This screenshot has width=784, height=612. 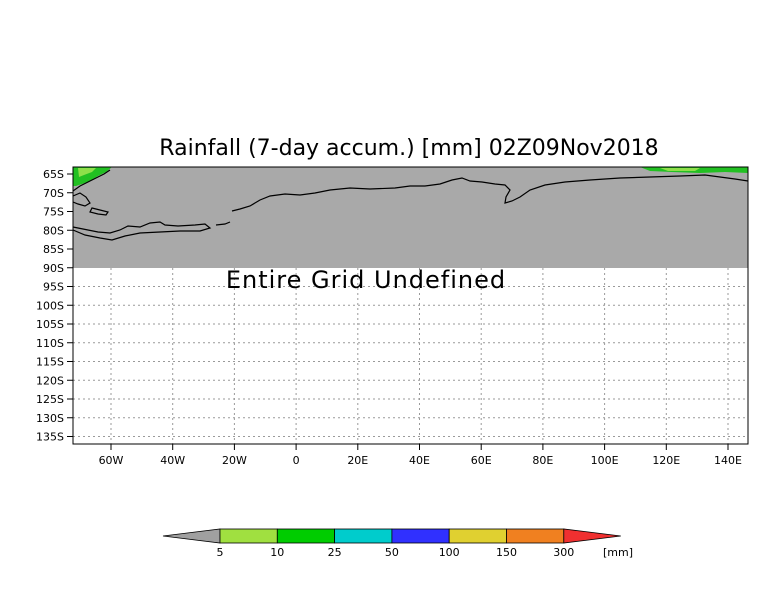 What do you see at coordinates (53, 230) in the screenshot?
I see `lat-tick-label: 80S` at bounding box center [53, 230].